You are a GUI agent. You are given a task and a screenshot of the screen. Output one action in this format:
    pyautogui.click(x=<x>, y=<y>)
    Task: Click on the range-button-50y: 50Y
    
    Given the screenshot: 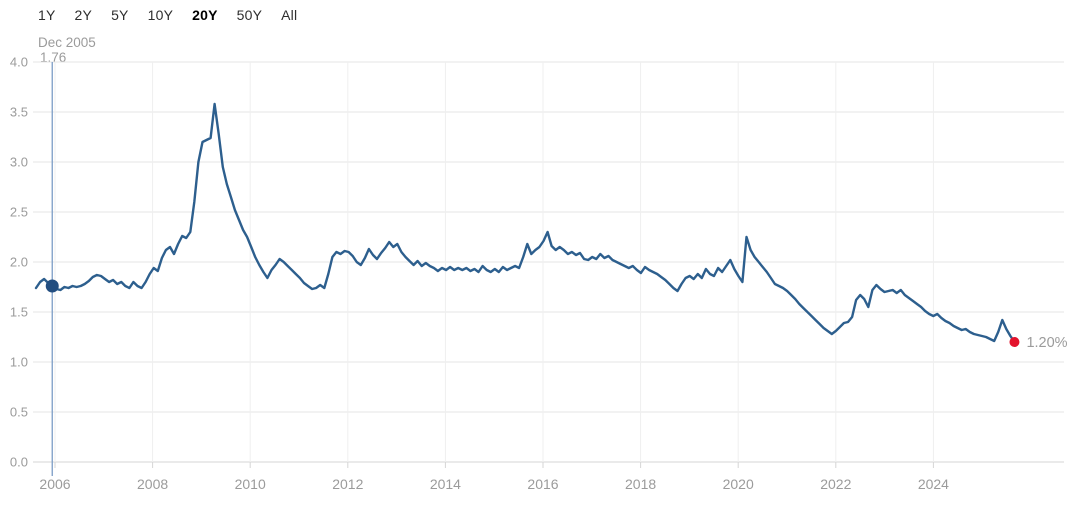 What is the action you would take?
    pyautogui.click(x=249, y=15)
    